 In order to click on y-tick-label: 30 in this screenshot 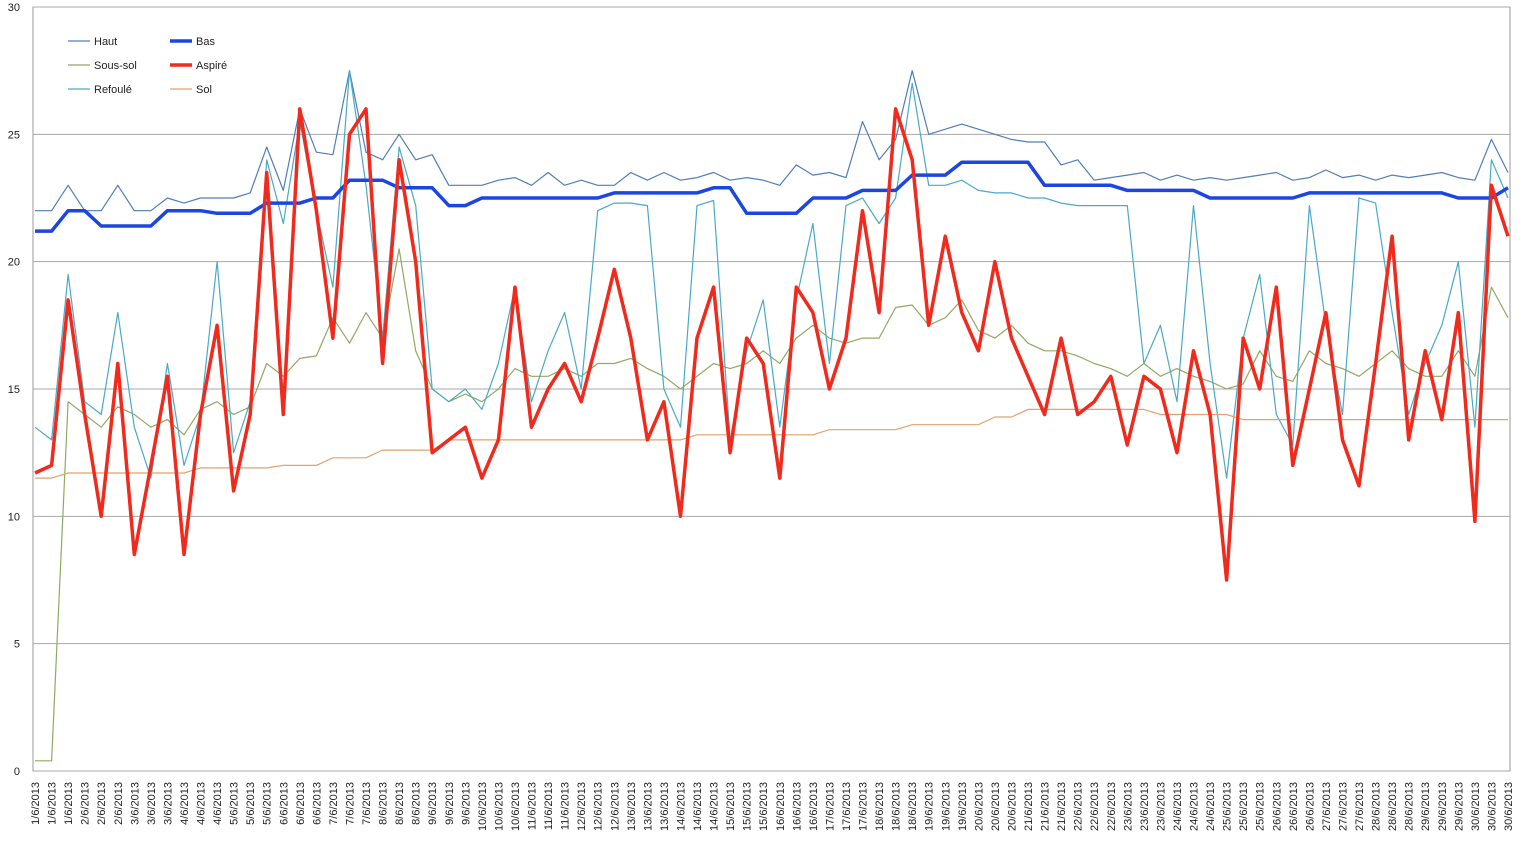, I will do `click(14, 8)`.